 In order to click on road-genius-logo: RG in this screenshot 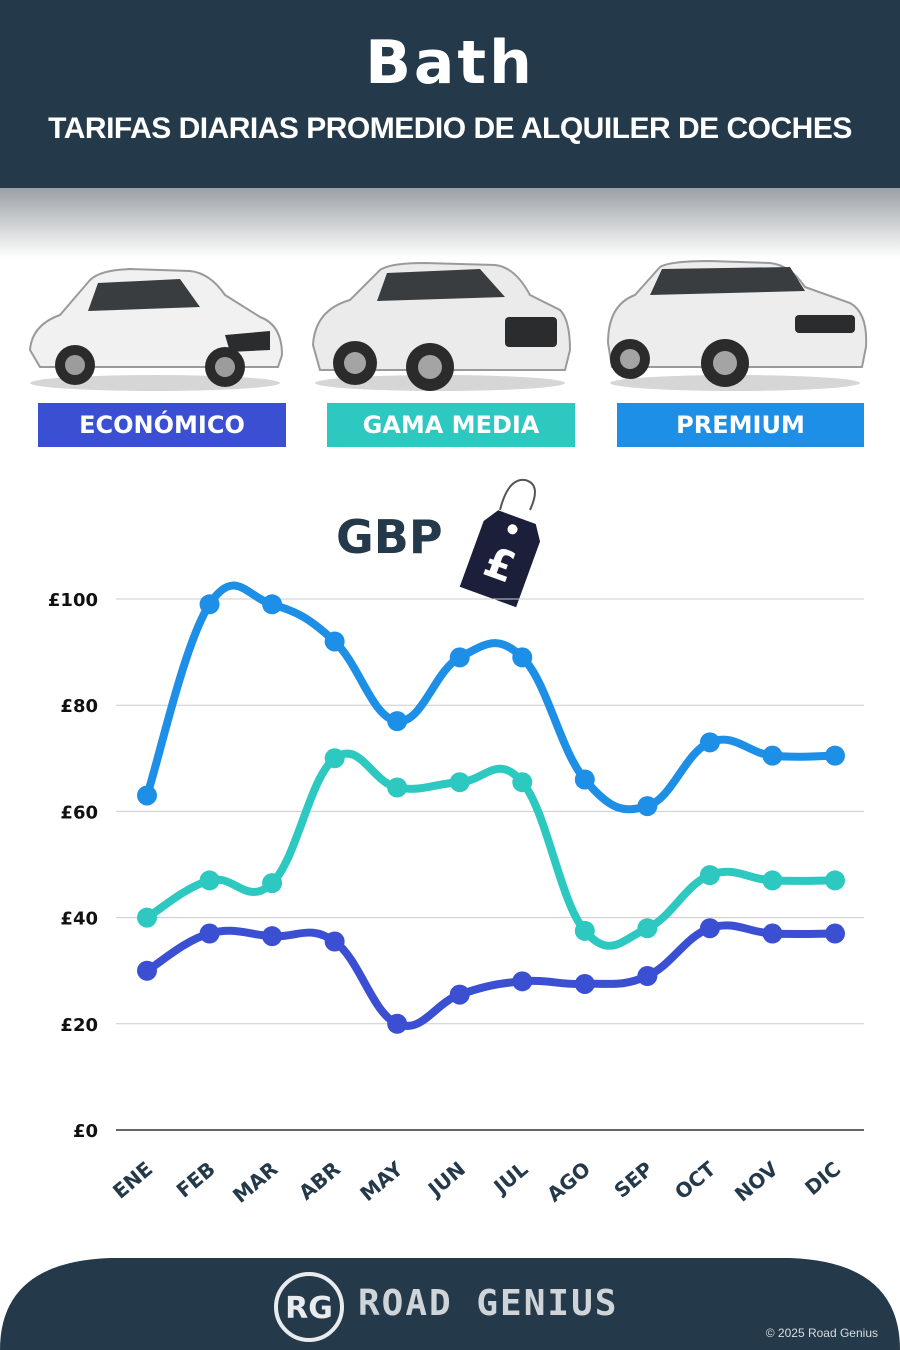, I will do `click(309, 1307)`.